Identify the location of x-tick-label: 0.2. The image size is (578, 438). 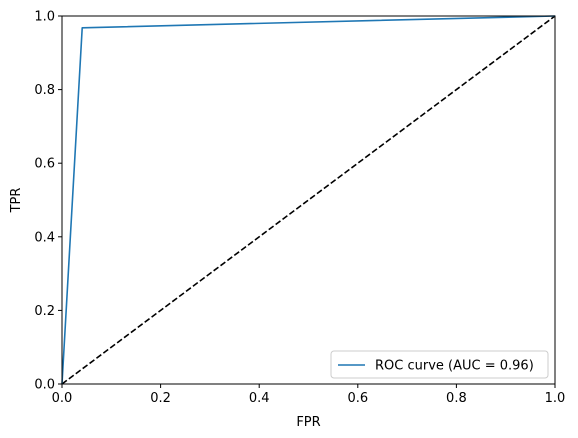
(160, 398).